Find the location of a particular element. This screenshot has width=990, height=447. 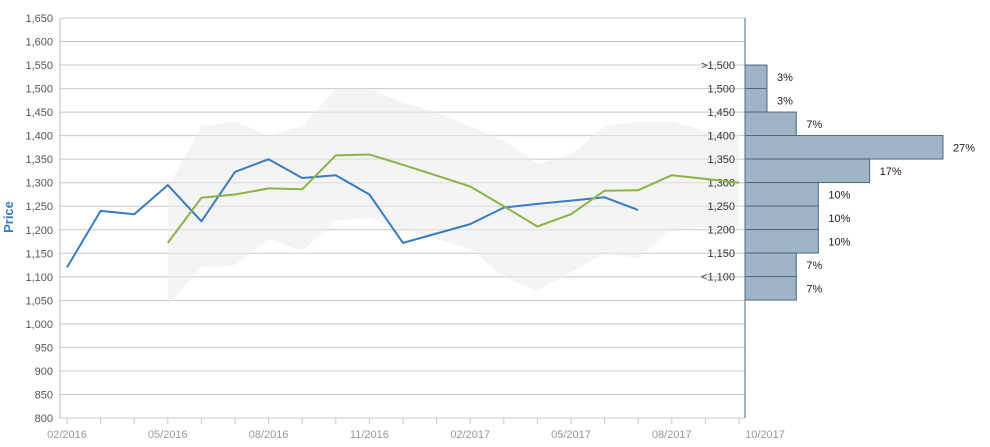

y-tick-label: 1,650 is located at coordinates (39, 19).